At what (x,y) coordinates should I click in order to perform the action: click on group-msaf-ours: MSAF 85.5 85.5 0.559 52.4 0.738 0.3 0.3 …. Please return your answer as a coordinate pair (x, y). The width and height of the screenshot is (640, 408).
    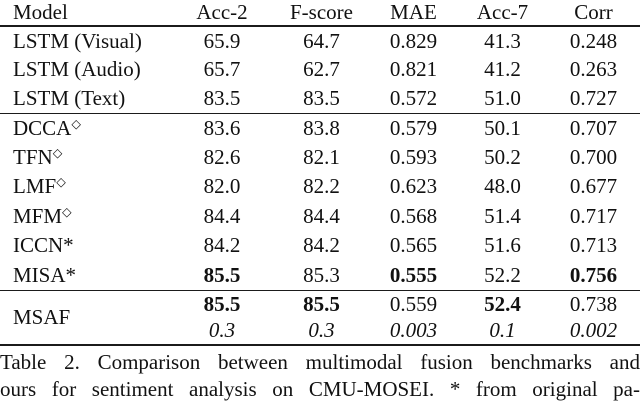
    Looking at the image, I should click on (320, 317).